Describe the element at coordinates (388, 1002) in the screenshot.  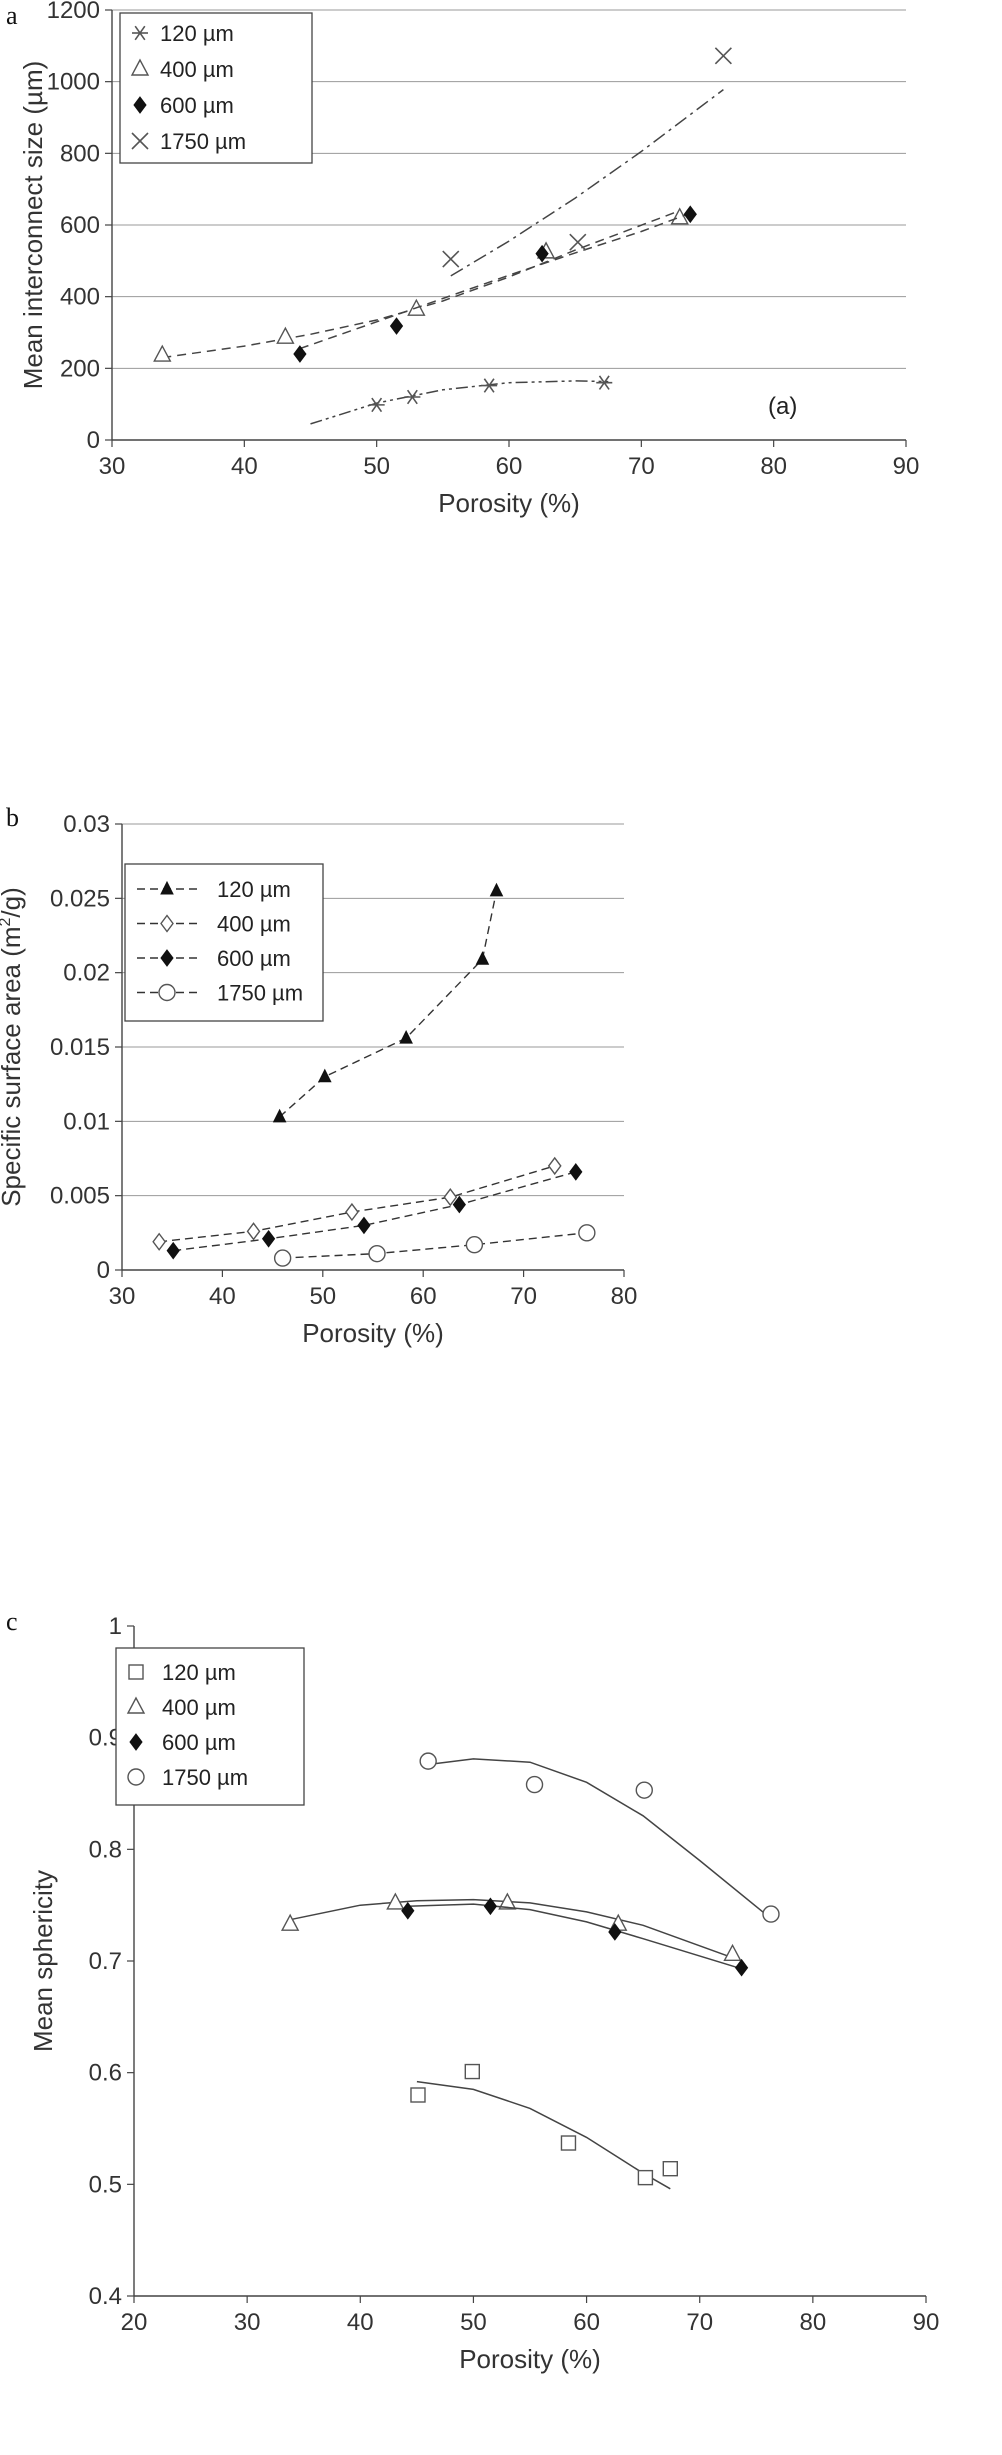
I see `series-120-m` at that location.